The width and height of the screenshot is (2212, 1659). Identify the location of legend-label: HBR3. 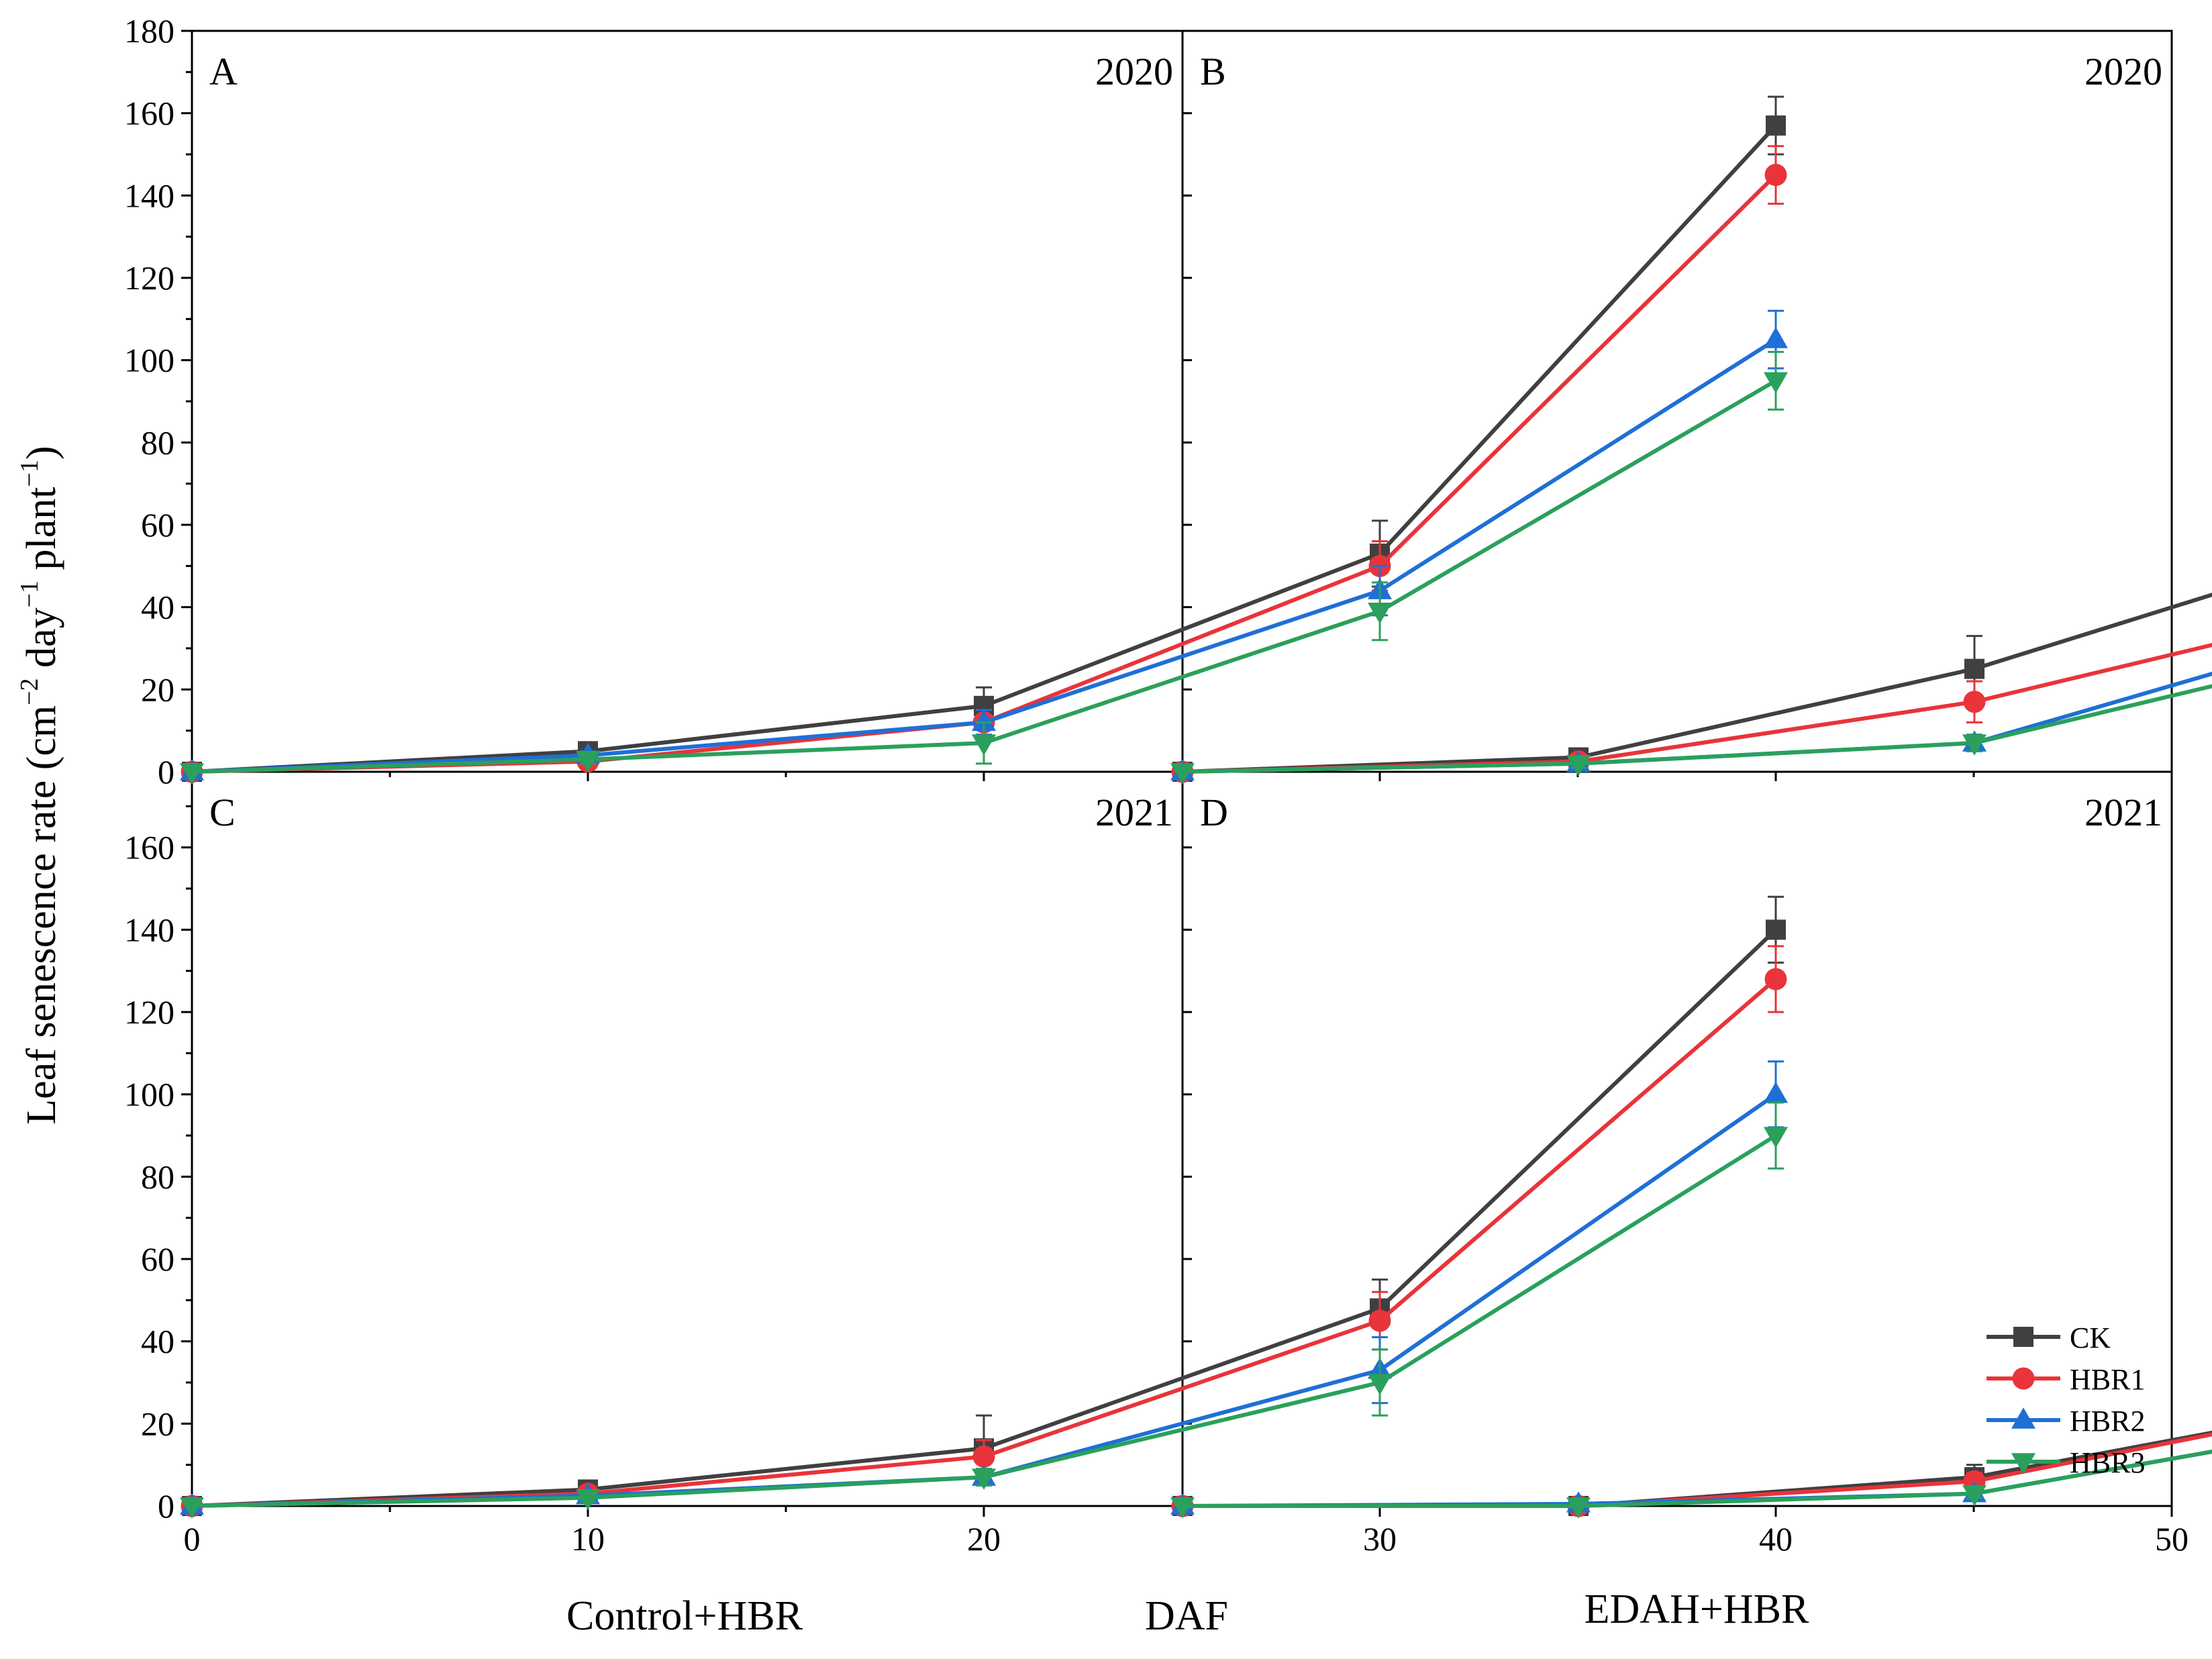
(2107, 1462).